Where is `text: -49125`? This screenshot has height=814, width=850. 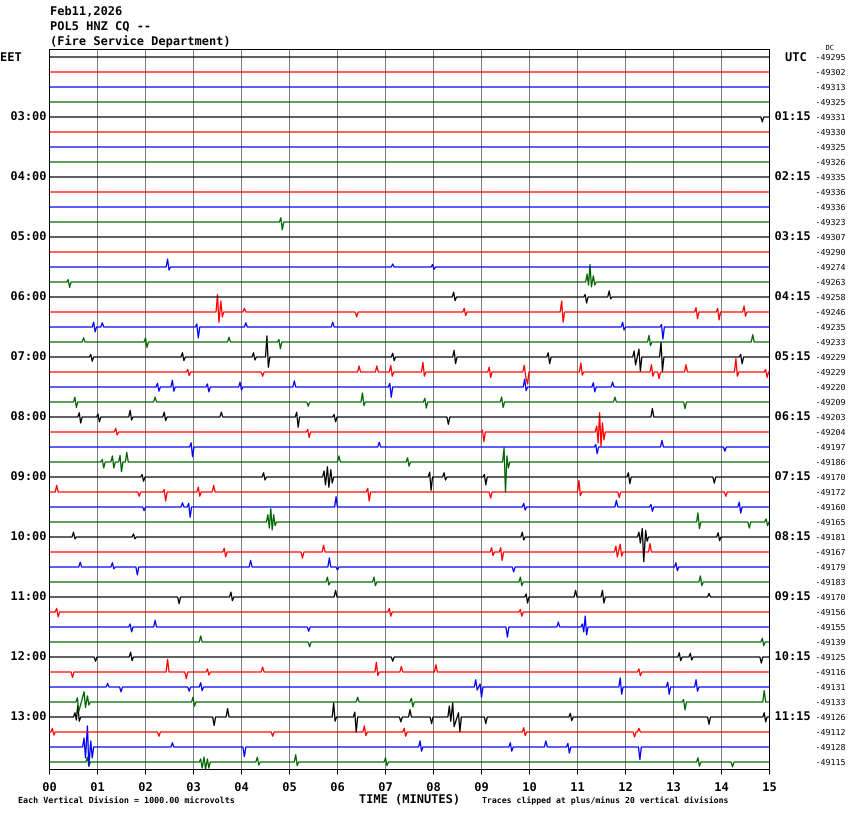
text: -49125 is located at coordinates (831, 657).